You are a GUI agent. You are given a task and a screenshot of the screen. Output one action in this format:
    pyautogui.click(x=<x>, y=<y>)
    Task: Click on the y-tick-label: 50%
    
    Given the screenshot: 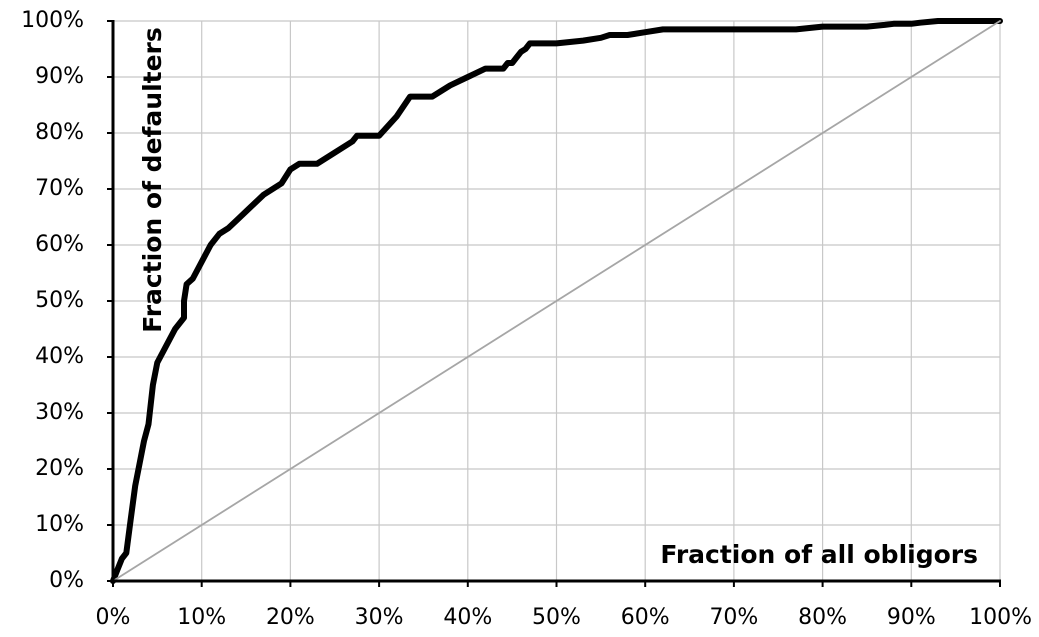 What is the action you would take?
    pyautogui.click(x=59, y=300)
    